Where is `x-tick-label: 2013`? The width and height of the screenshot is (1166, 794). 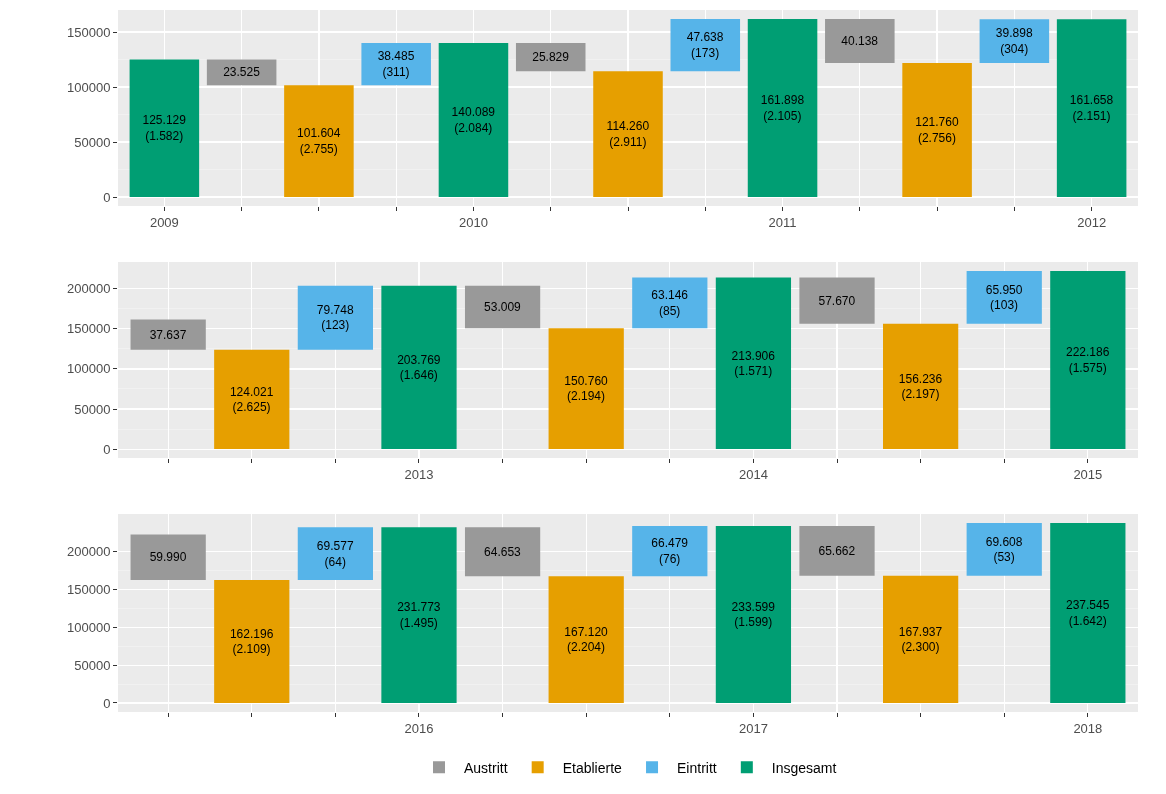 x-tick-label: 2013 is located at coordinates (419, 474).